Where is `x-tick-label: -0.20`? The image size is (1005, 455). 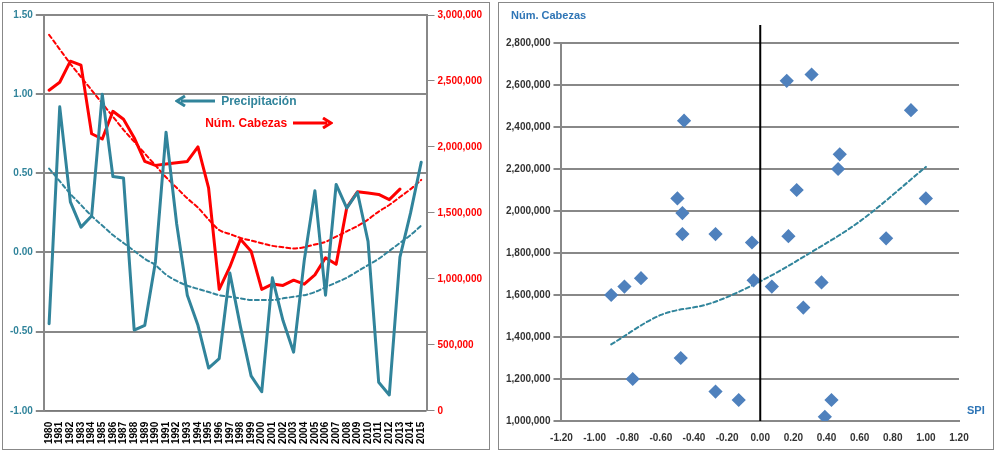
x-tick-label: -0.20 is located at coordinates (727, 437).